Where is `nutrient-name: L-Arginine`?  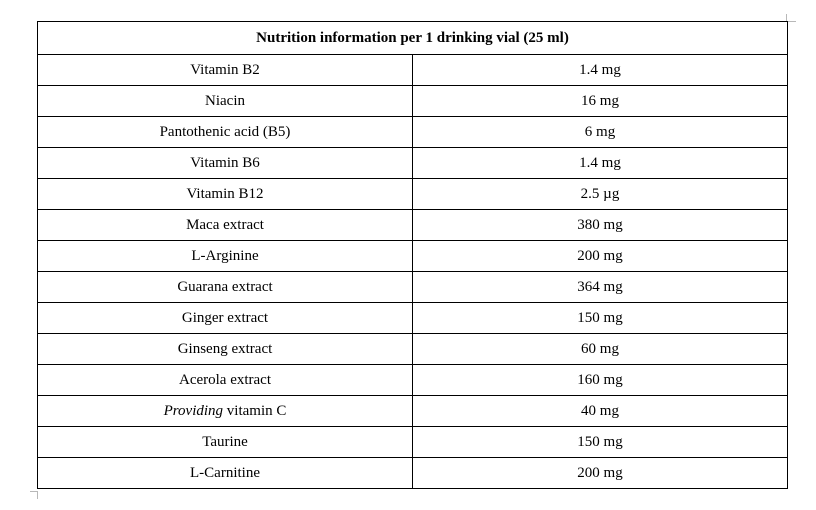 nutrient-name: L-Arginine is located at coordinates (225, 256).